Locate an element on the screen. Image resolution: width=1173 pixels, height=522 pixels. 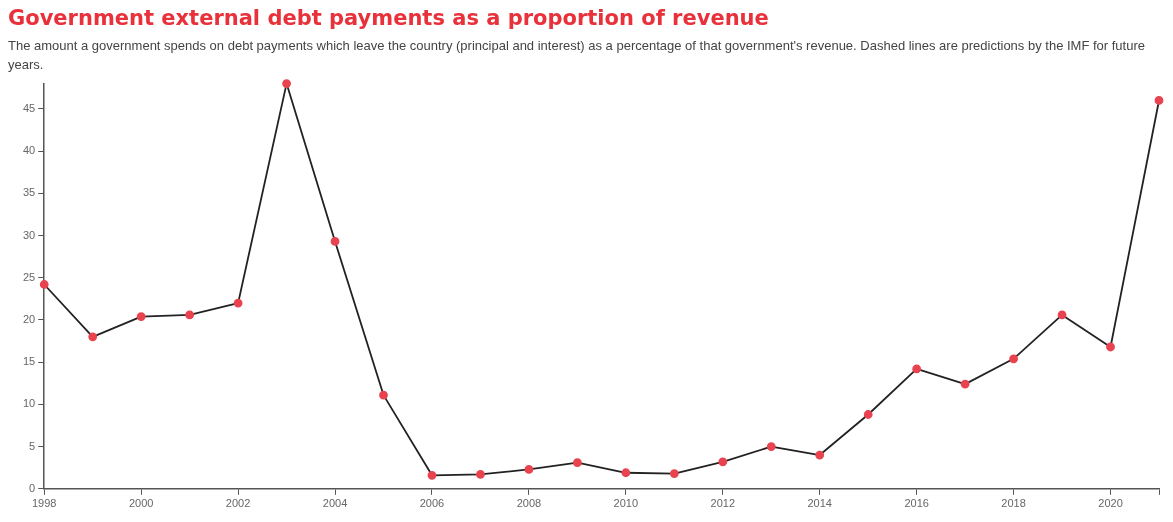
x-tick-label: 2002 is located at coordinates (238, 503).